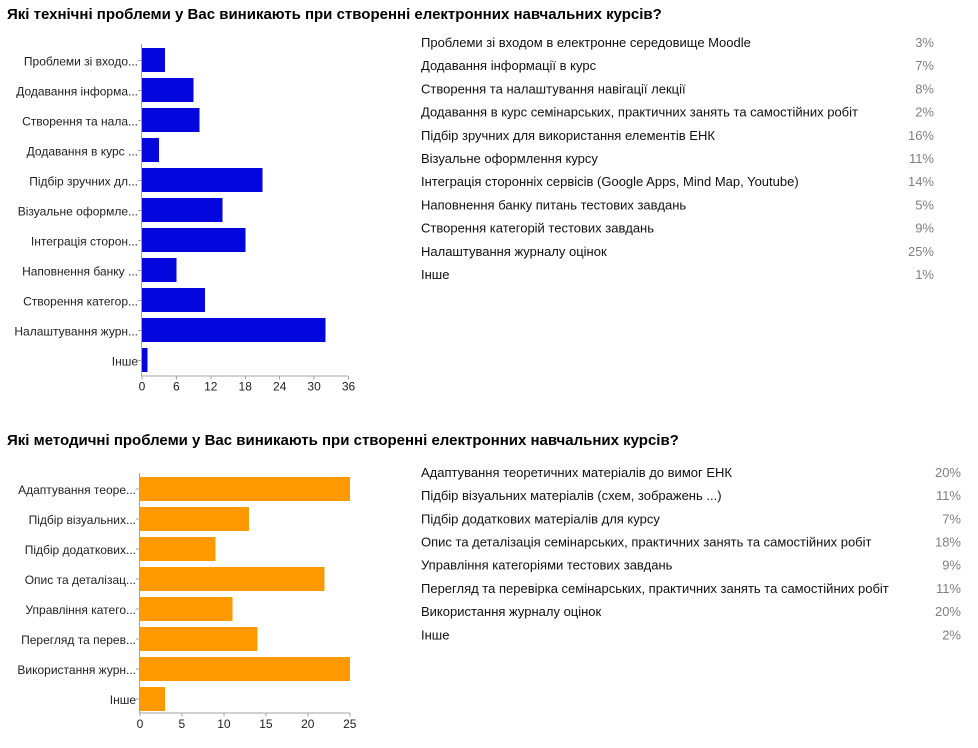  I want to click on svg-text: Налаштування журналу оцінок, so click(514, 251).